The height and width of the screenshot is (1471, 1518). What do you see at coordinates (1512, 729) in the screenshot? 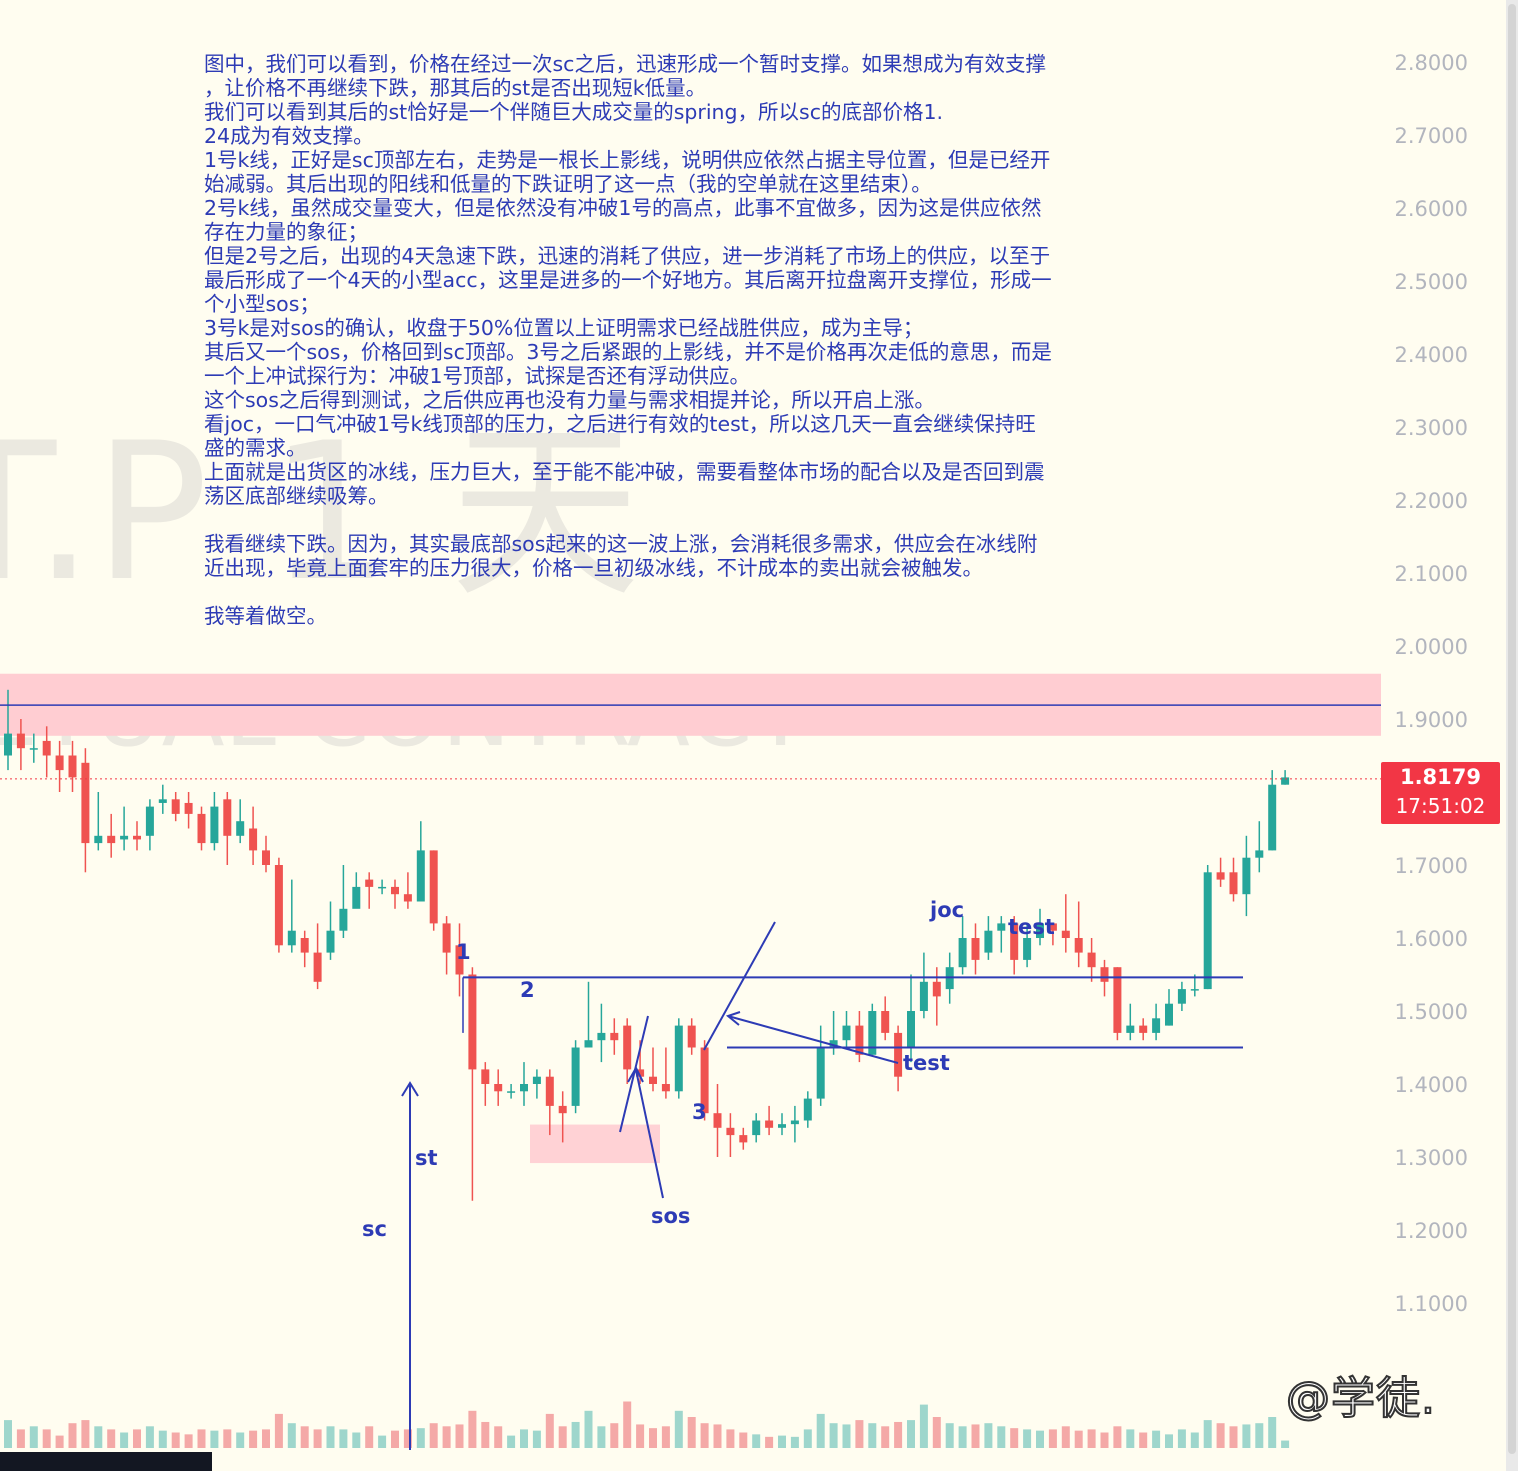
I see `scrollbar-thumb` at bounding box center [1512, 729].